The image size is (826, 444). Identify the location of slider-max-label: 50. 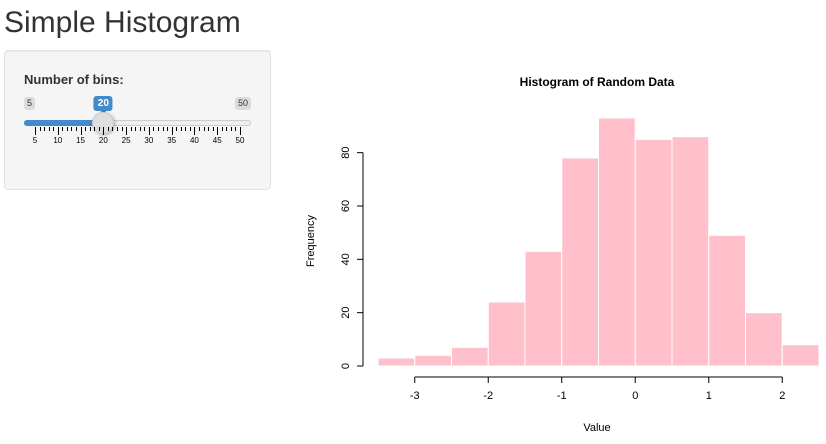
(243, 103).